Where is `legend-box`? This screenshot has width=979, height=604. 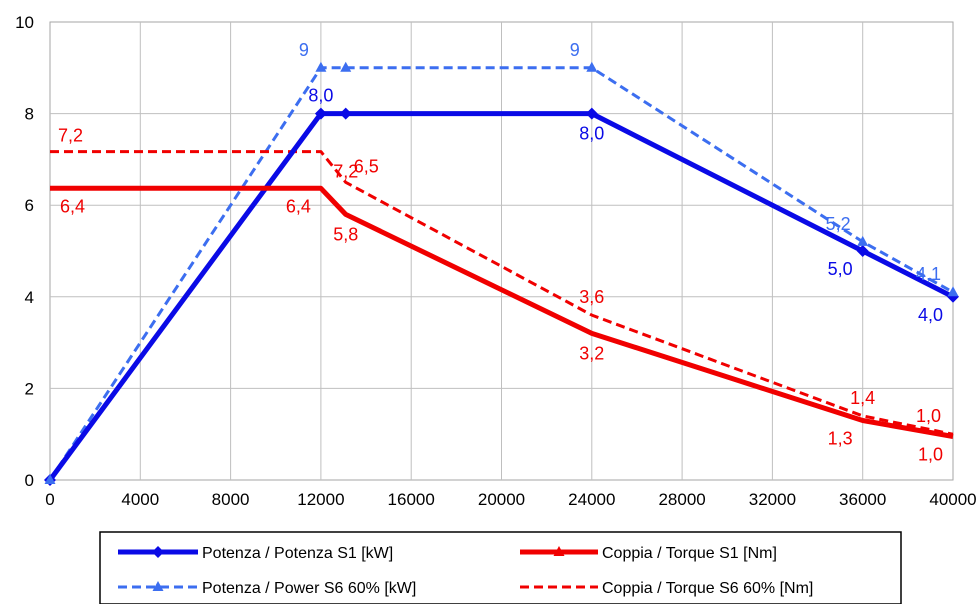 legend-box is located at coordinates (500, 567).